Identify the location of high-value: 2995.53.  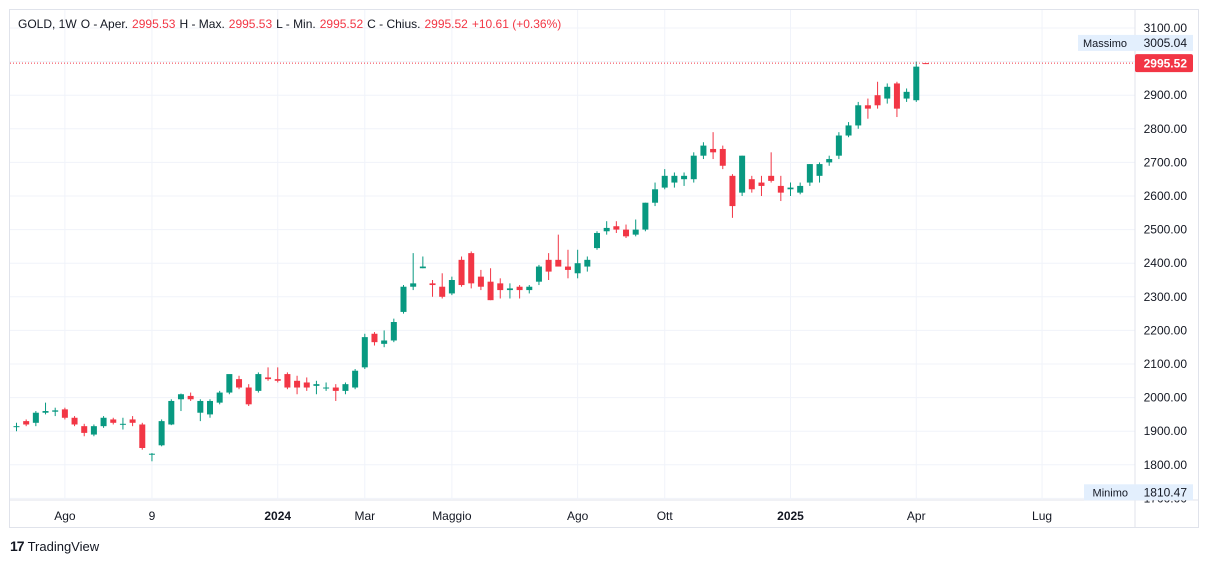
(250, 24).